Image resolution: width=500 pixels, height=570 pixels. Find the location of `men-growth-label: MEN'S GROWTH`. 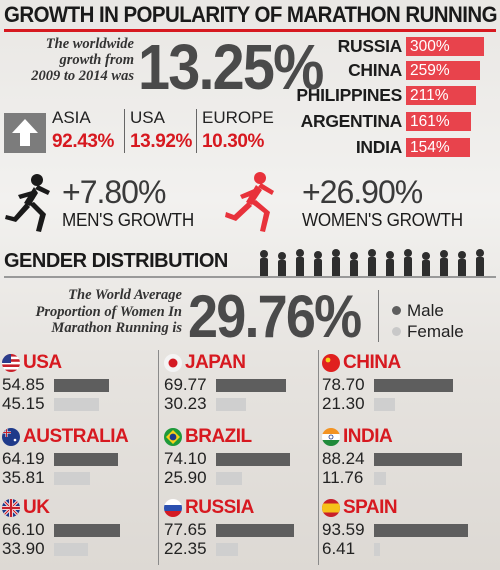

men-growth-label: MEN'S GROWTH is located at coordinates (128, 220).